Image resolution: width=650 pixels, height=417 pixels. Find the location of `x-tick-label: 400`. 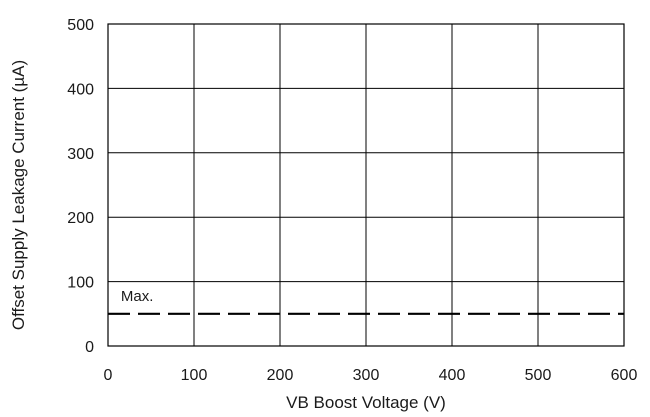

x-tick-label: 400 is located at coordinates (452, 375).